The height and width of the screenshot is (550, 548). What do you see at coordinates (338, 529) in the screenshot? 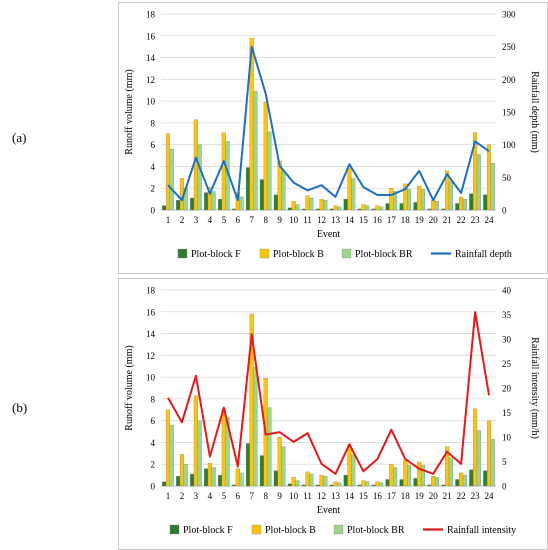
I see `legend-swatch-plot-block-br` at bounding box center [338, 529].